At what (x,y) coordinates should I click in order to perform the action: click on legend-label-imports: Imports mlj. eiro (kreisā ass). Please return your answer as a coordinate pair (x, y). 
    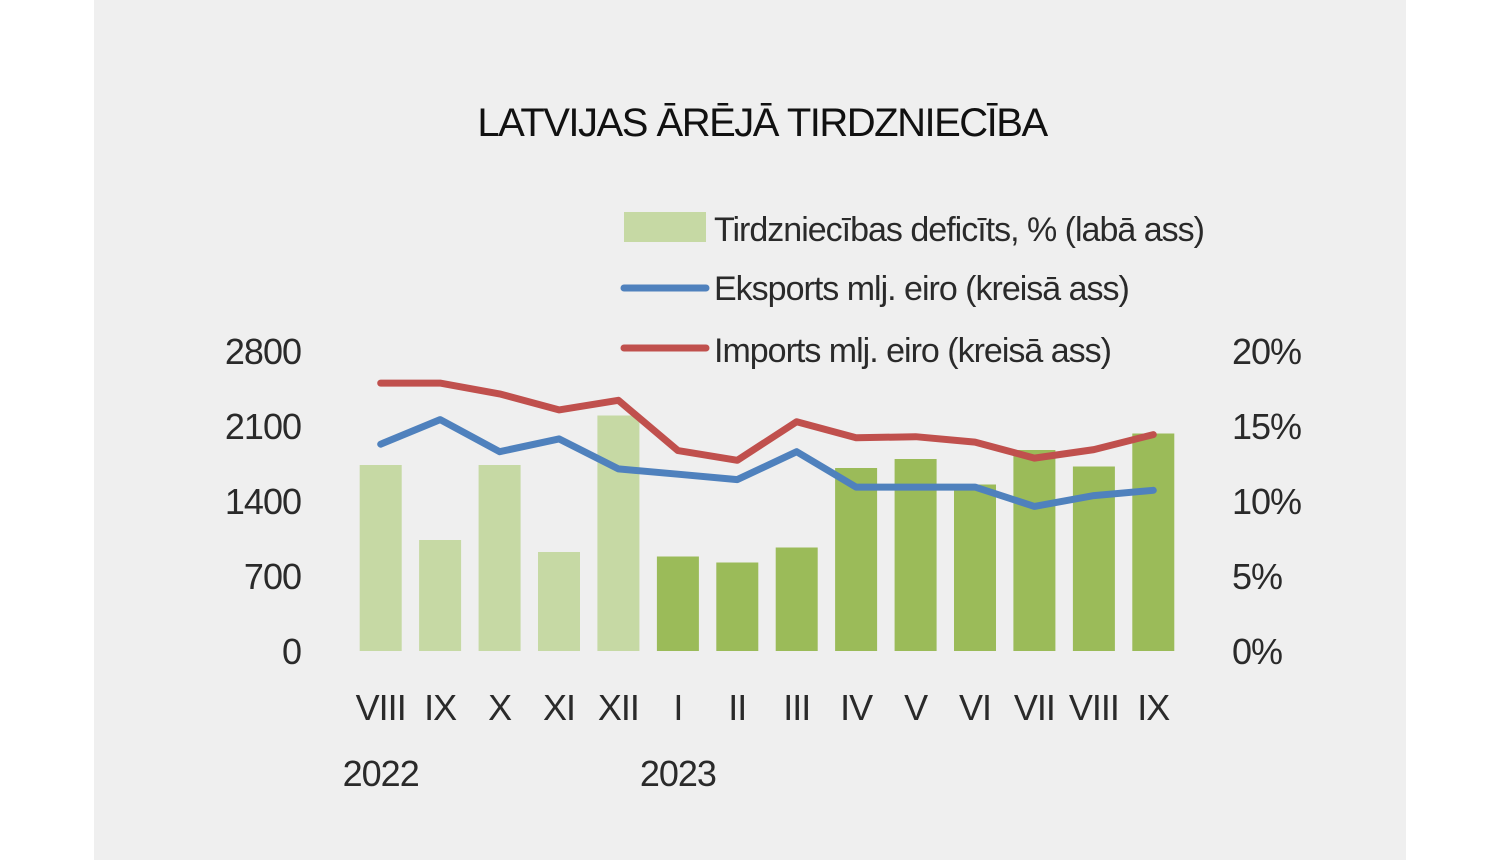
    Looking at the image, I should click on (912, 351).